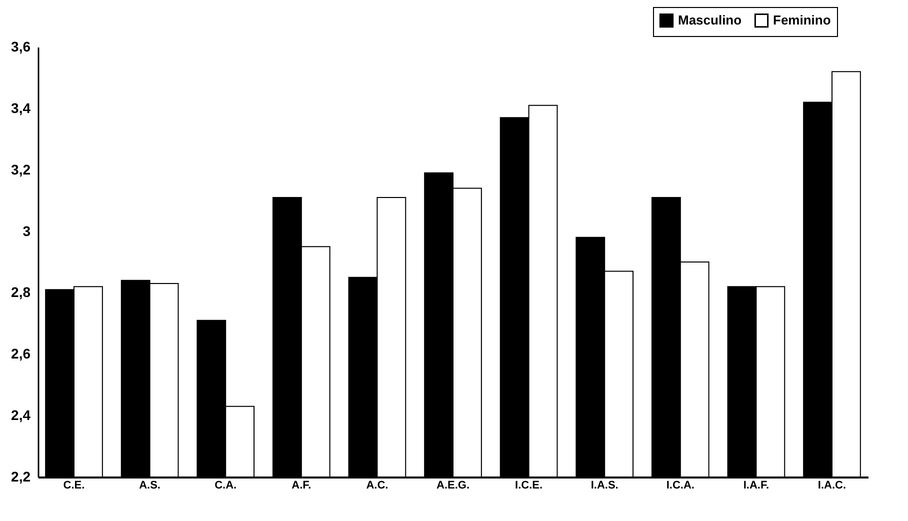 This screenshot has width=908, height=521. I want to click on y-tick-label: 2,8, so click(21, 292).